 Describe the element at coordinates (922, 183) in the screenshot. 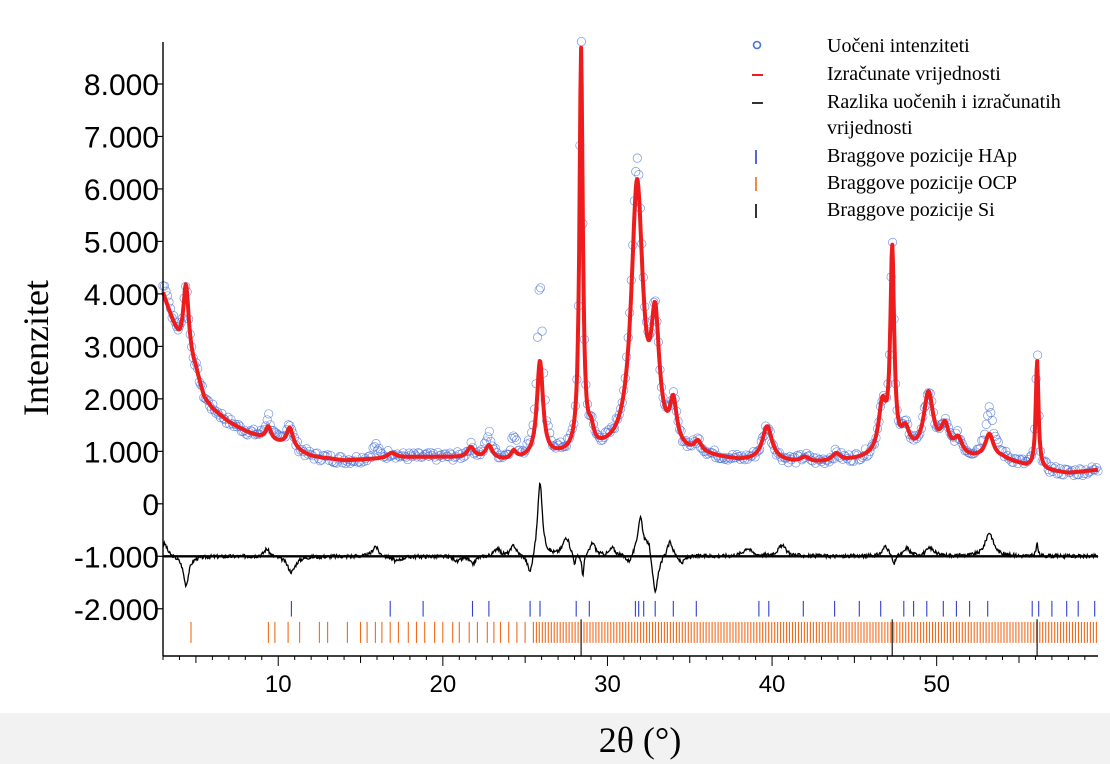

I see `legend-label-bragg-ocp: Braggove pozicije OCP` at that location.